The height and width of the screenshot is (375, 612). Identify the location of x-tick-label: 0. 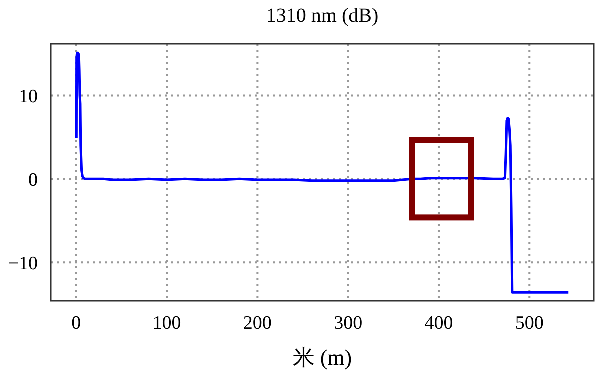
(77, 323).